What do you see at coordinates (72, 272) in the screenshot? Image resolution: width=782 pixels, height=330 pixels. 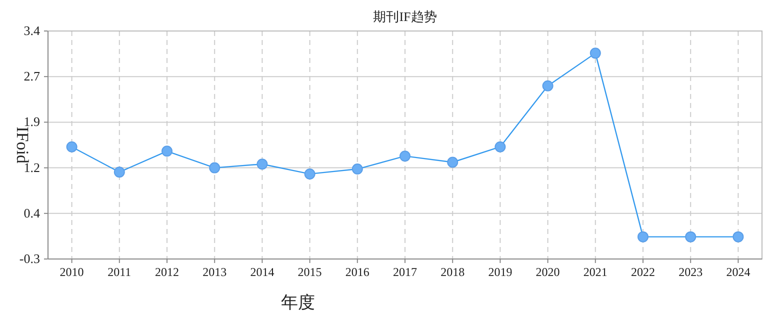 I see `x-tick-label: 2010` at bounding box center [72, 272].